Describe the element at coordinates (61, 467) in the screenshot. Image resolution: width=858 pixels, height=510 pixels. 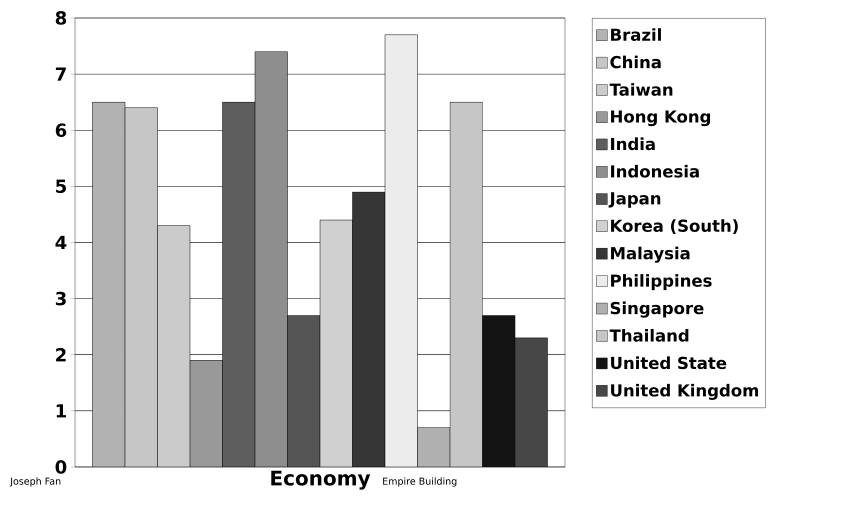
I see `y-tick-label: 0` at that location.